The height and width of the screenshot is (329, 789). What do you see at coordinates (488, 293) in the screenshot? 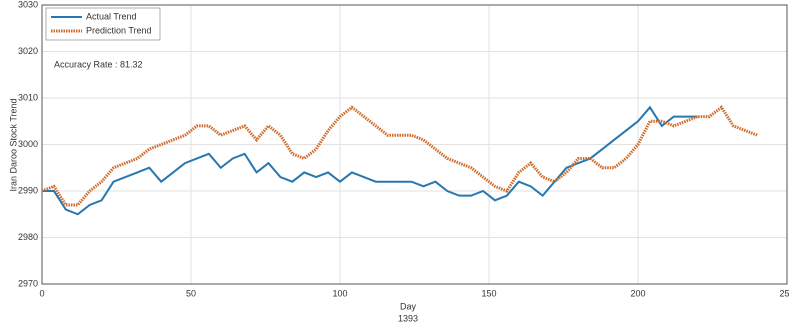
I see `x-tick-label: 150` at bounding box center [488, 293].